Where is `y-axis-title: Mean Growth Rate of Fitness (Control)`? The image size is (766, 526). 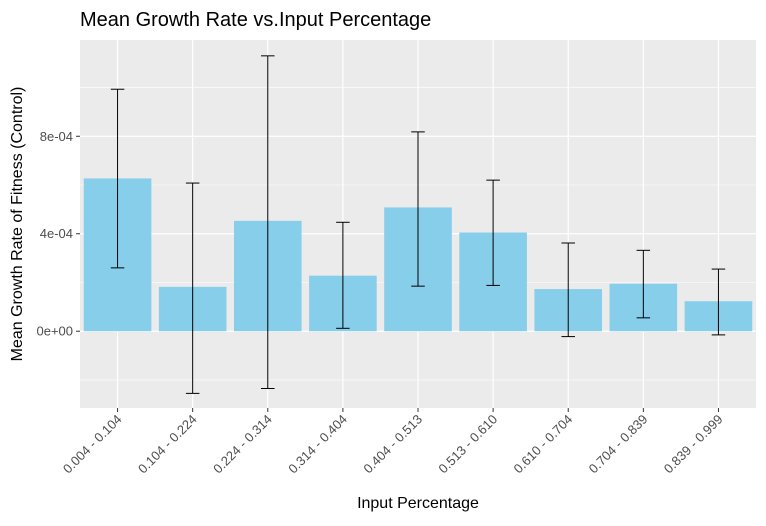
y-axis-title: Mean Growth Rate of Fitness (Control) is located at coordinates (17, 224).